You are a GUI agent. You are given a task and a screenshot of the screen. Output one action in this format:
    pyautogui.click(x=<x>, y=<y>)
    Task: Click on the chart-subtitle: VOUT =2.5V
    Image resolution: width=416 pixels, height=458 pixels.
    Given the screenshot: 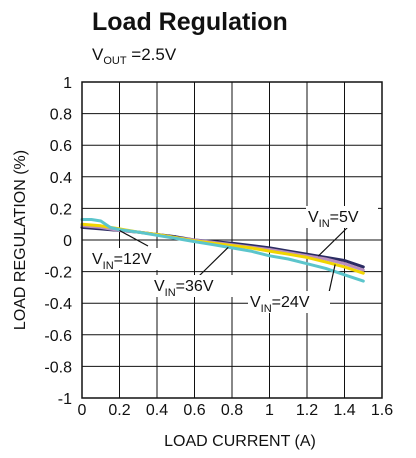 What is the action you would take?
    pyautogui.click(x=134, y=56)
    